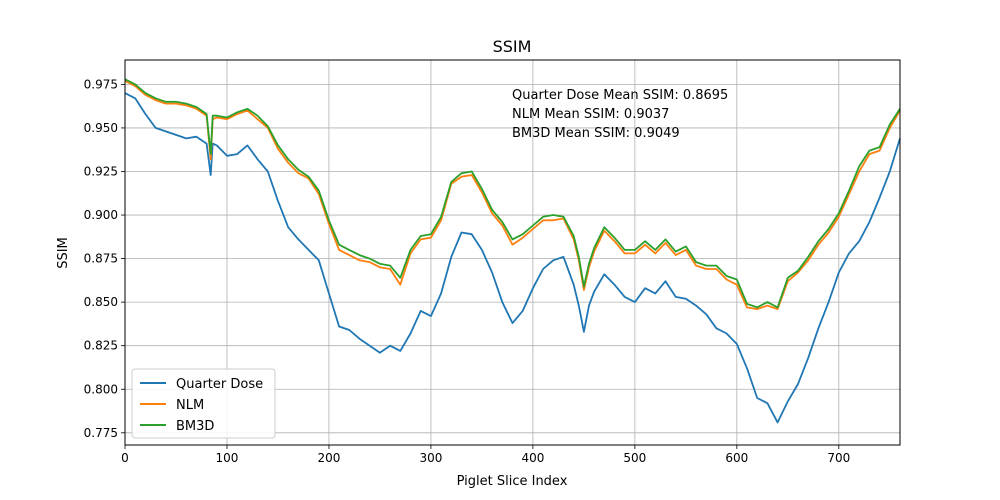 The height and width of the screenshot is (500, 1000). Describe the element at coordinates (596, 133) in the screenshot. I see `annotation-bm3d: BM3D Mean SSIM: 0.9049` at that location.